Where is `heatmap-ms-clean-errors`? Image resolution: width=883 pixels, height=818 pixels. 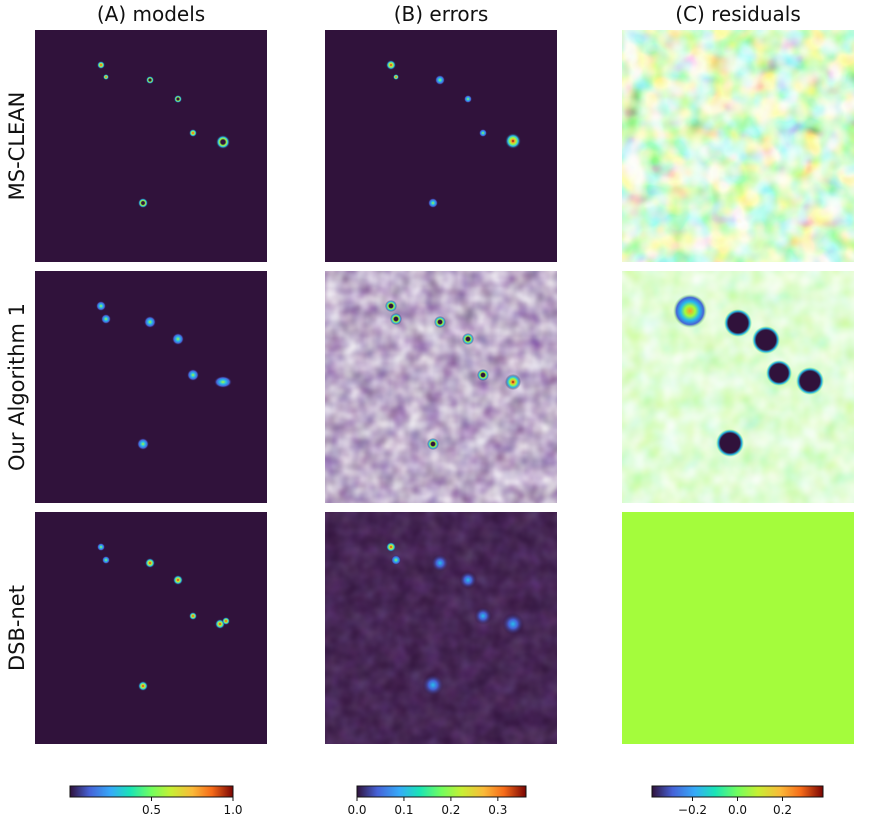 heatmap-ms-clean-errors is located at coordinates (441, 146).